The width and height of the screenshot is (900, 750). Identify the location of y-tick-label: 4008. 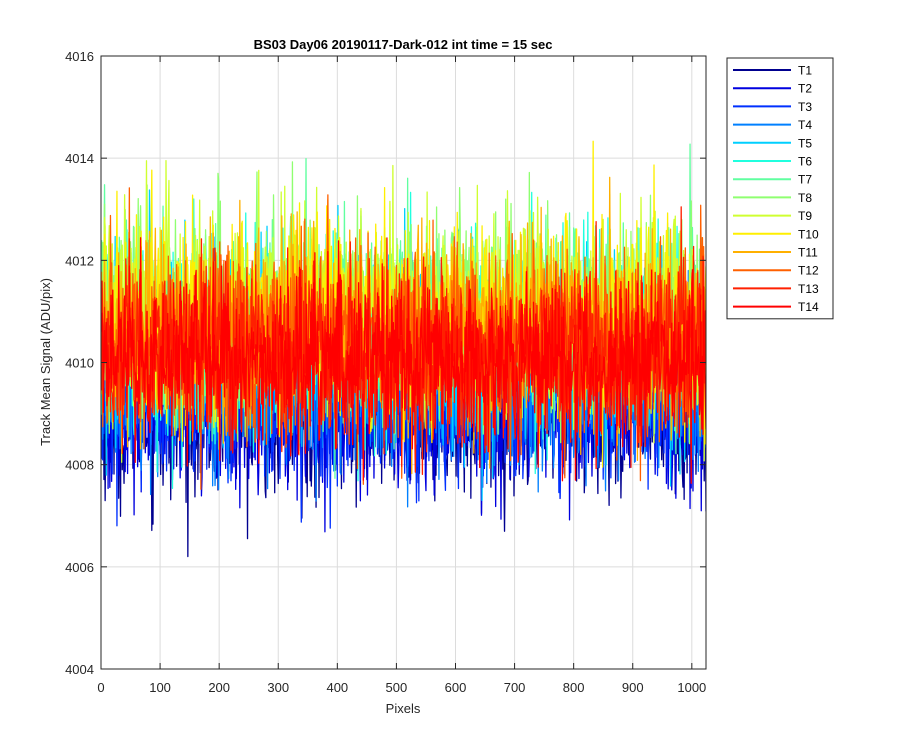
(79, 465).